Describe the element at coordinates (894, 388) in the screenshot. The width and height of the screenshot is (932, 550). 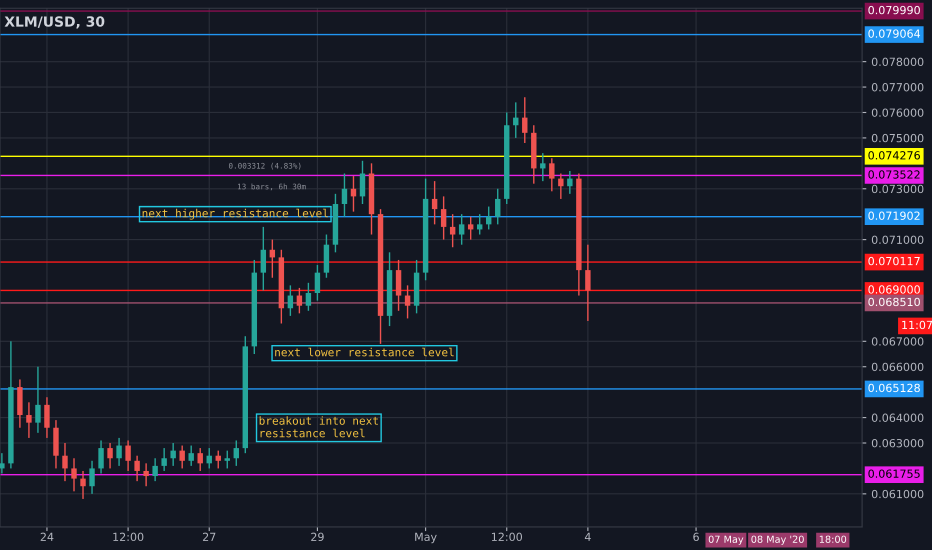
I see `ref-line-label: 0.065128` at that location.